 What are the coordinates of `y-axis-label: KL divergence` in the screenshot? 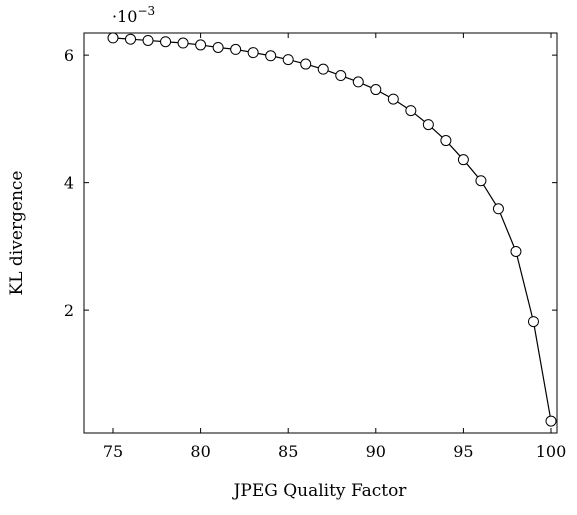 It's located at (17, 233).